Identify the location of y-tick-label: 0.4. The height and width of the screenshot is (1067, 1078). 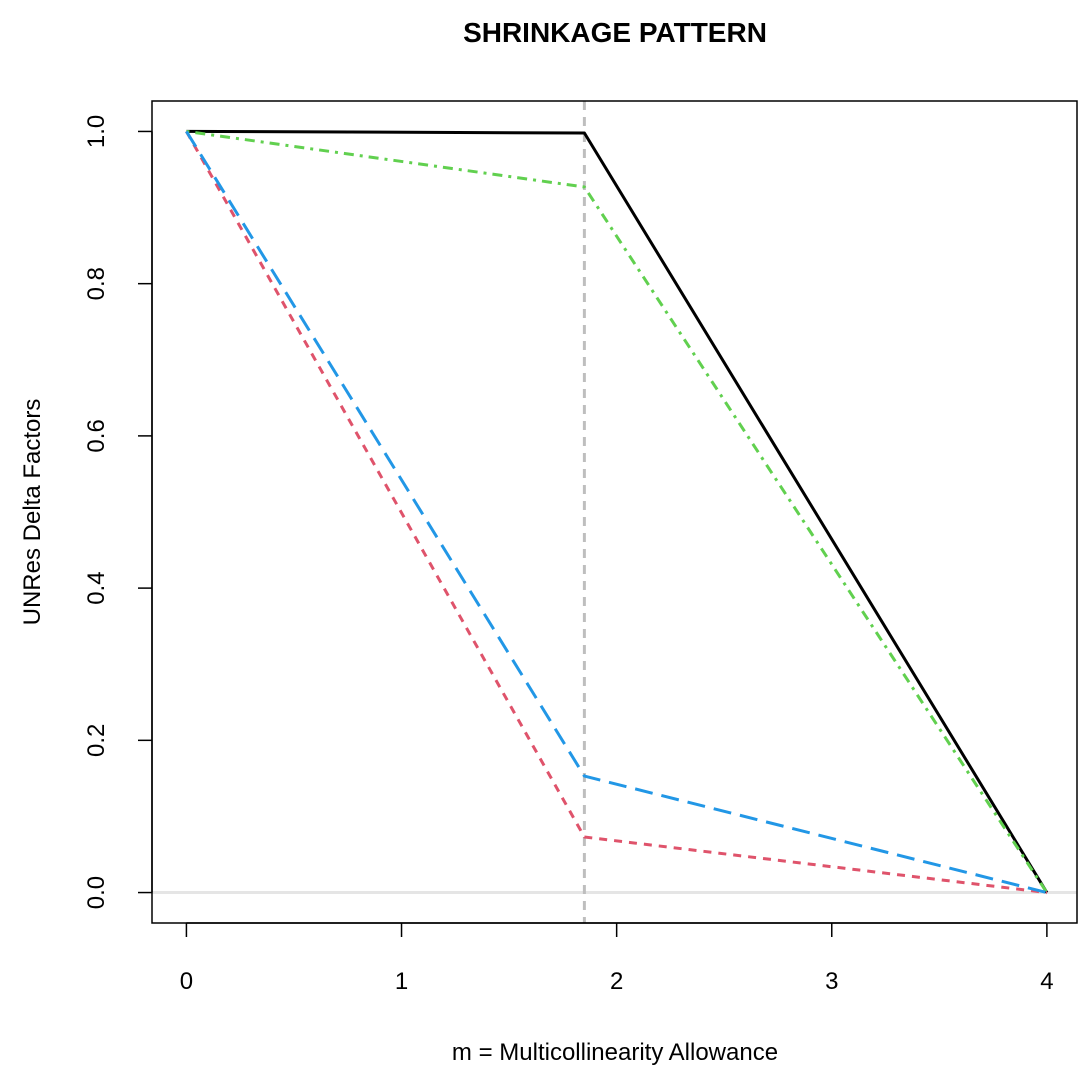
(96, 587).